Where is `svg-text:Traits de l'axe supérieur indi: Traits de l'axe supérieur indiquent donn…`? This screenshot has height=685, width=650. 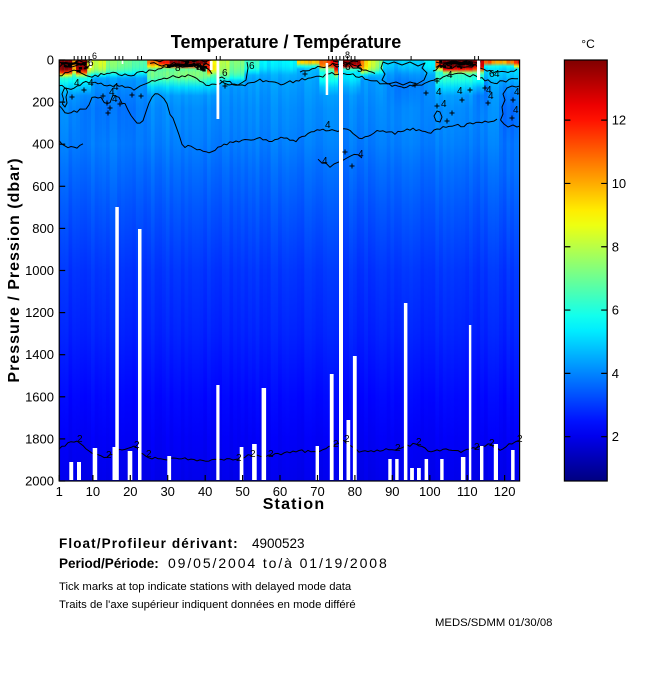 svg-text:Traits de l'axe supérieur indi: Traits de l'axe supérieur indiquent donn… is located at coordinates (207, 605).